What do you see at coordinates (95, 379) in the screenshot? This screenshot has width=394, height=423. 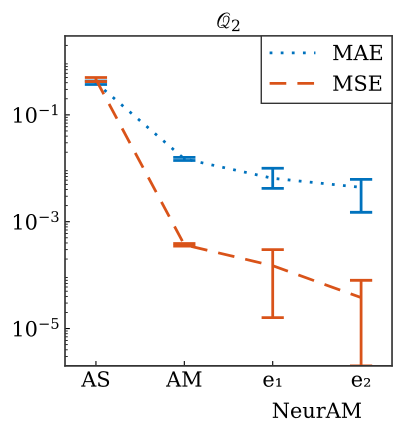 I see `x-tick-label: AS` at bounding box center [95, 379].